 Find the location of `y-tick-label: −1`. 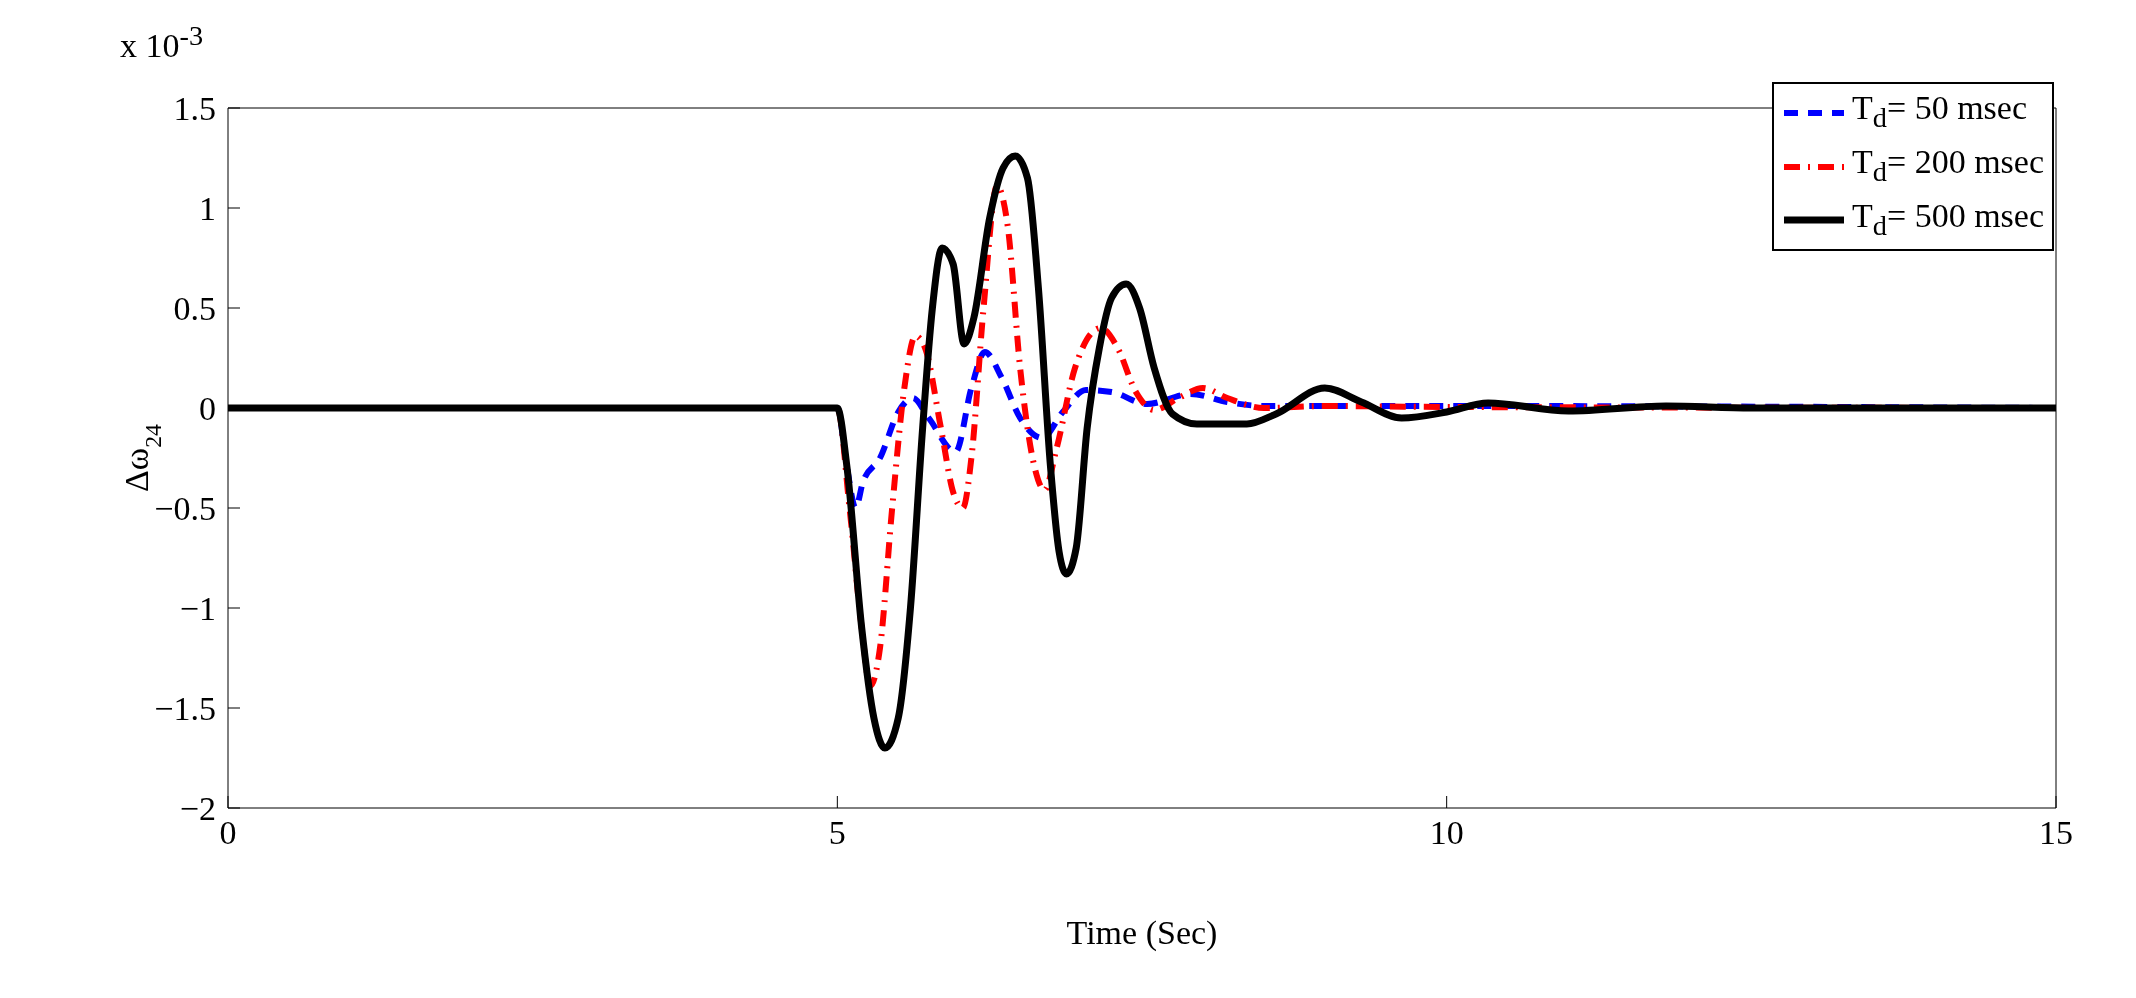

y-tick-label: −1 is located at coordinates (197, 609).